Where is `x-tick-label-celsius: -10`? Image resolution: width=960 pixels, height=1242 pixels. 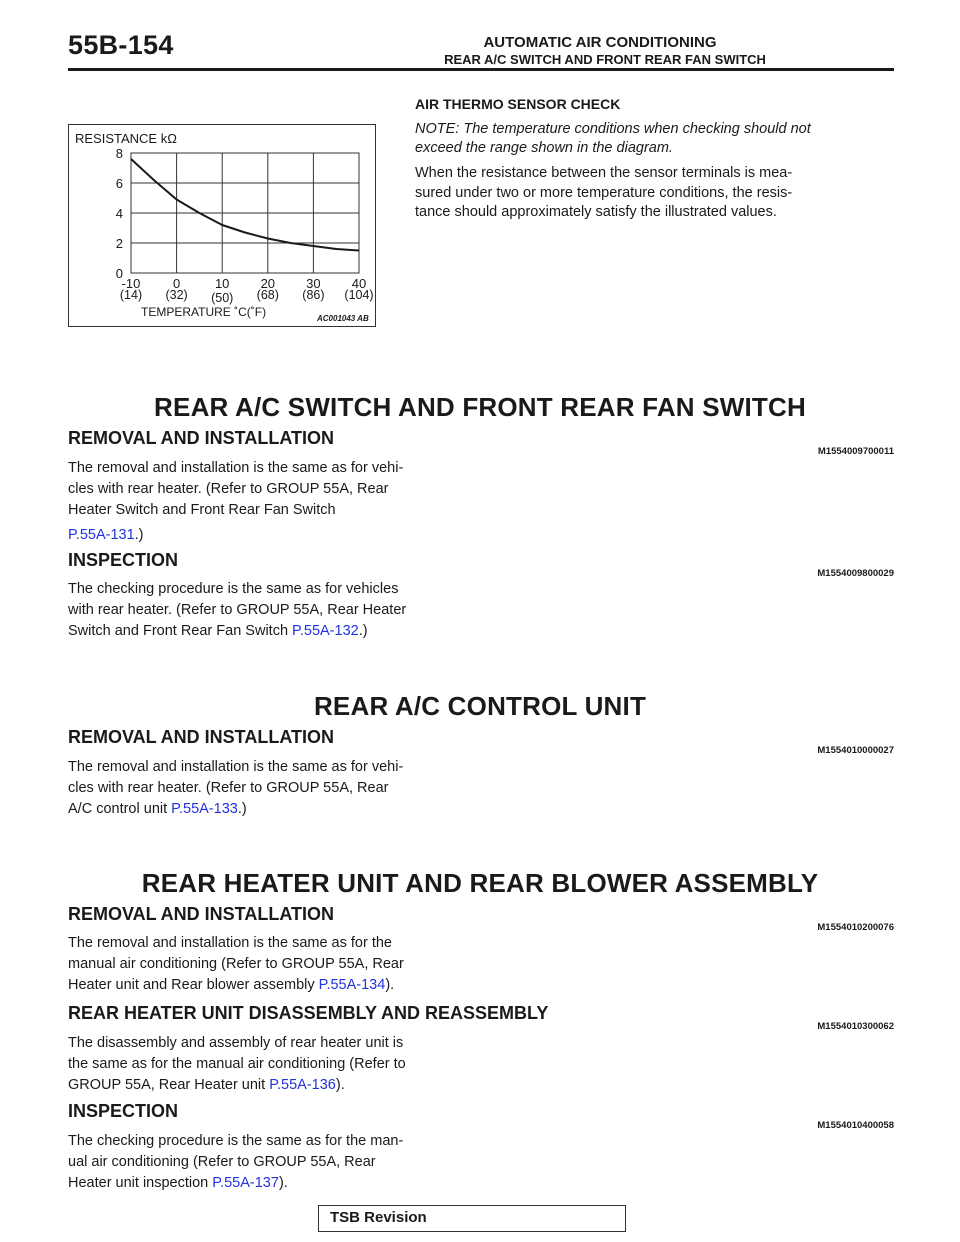
x-tick-label-celsius: -10 is located at coordinates (131, 283).